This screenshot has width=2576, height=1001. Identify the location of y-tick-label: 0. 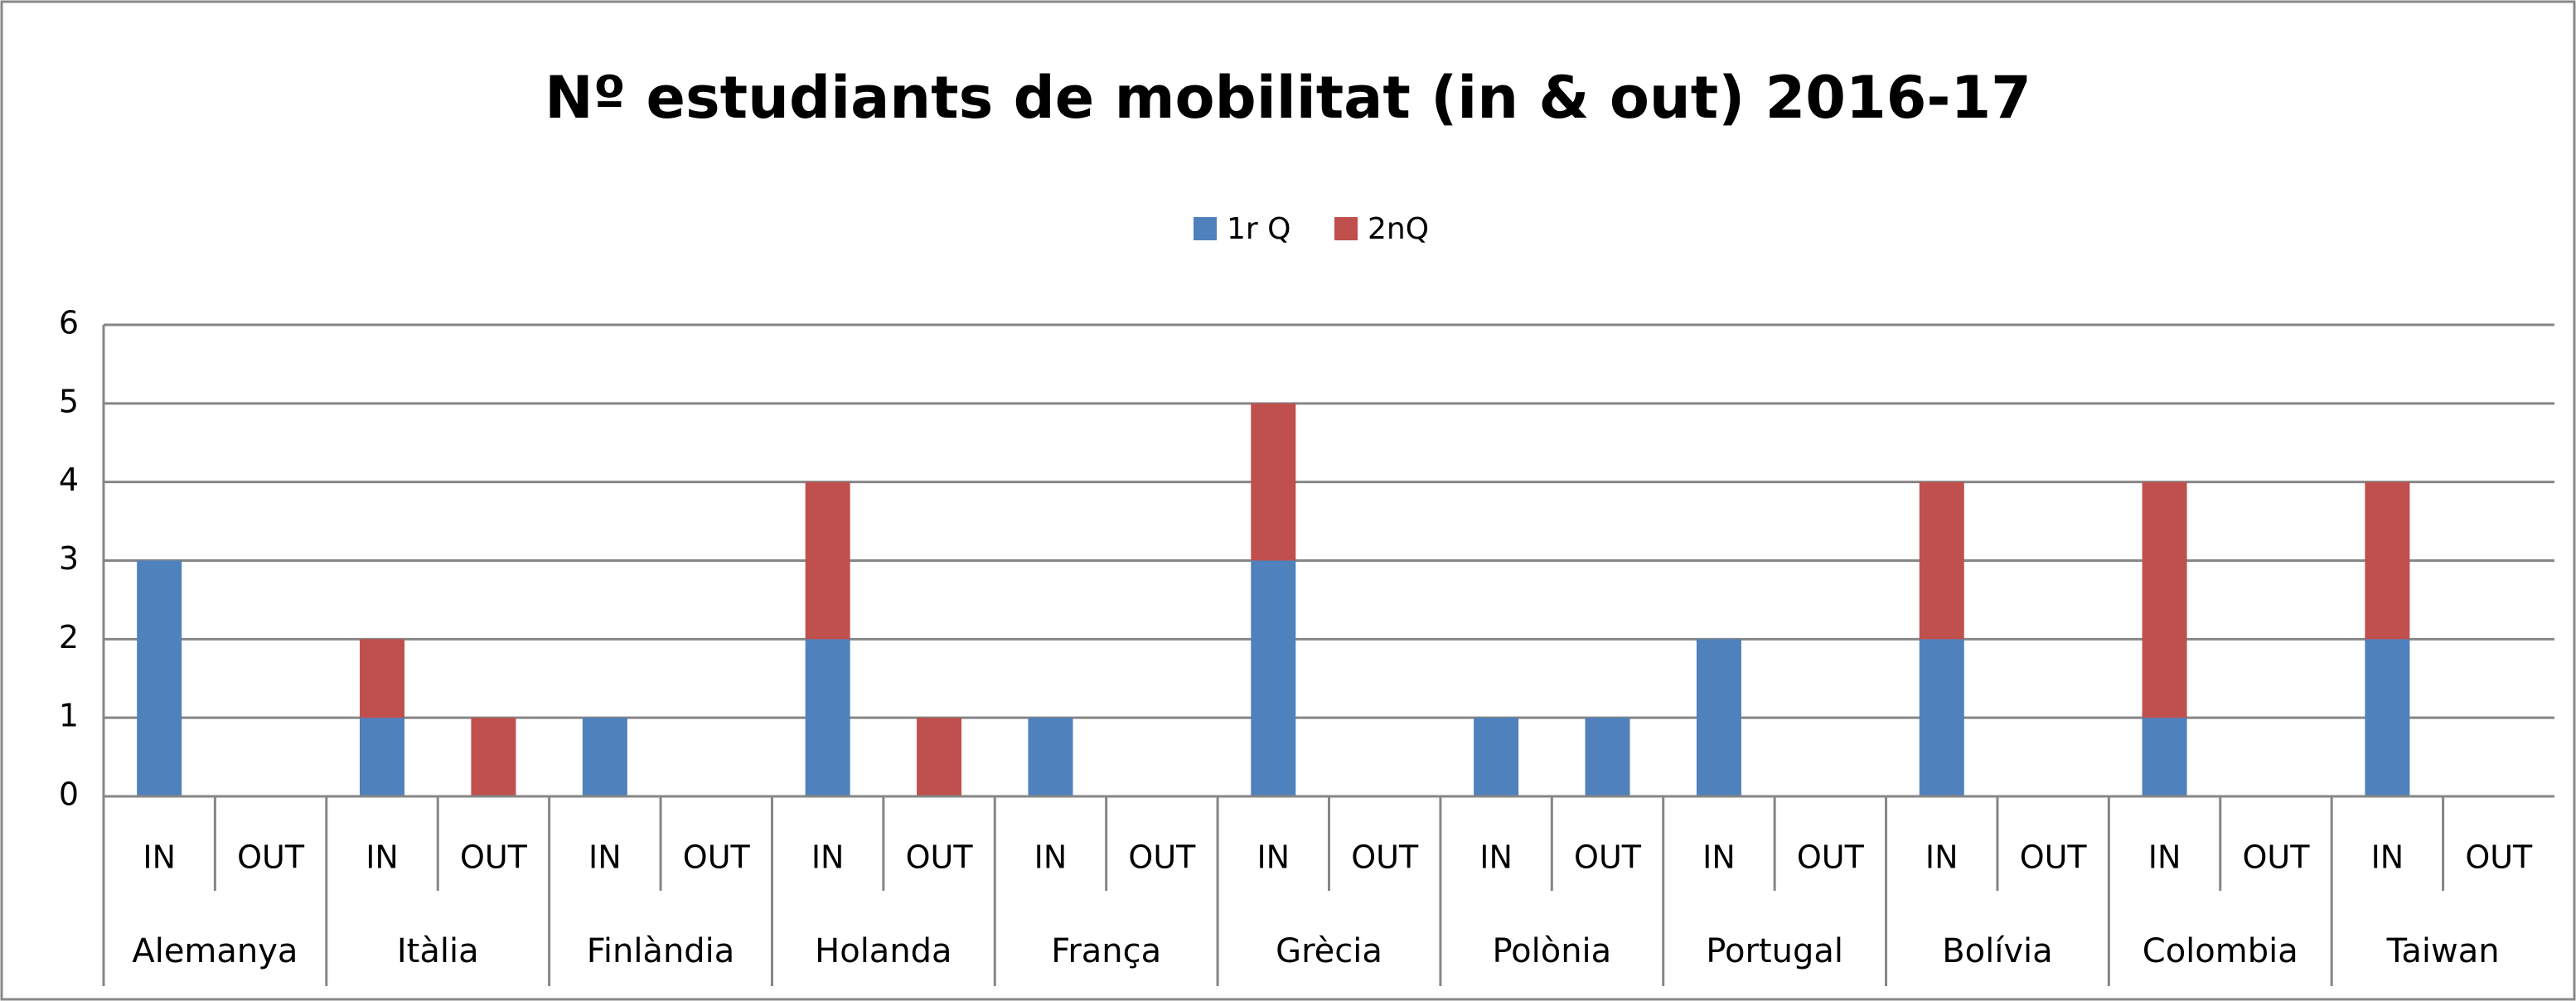
(69, 794).